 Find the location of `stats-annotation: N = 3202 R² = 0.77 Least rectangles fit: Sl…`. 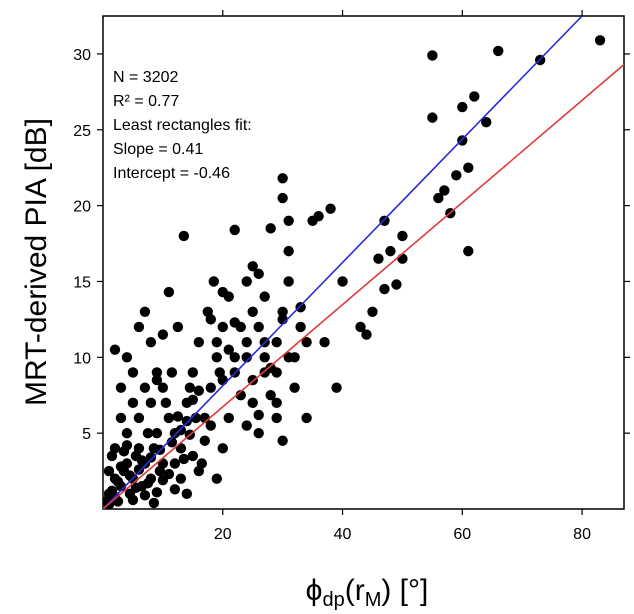

stats-annotation: N = 3202 R² = 0.77 Least rectangles fit: Sl… is located at coordinates (182, 125).